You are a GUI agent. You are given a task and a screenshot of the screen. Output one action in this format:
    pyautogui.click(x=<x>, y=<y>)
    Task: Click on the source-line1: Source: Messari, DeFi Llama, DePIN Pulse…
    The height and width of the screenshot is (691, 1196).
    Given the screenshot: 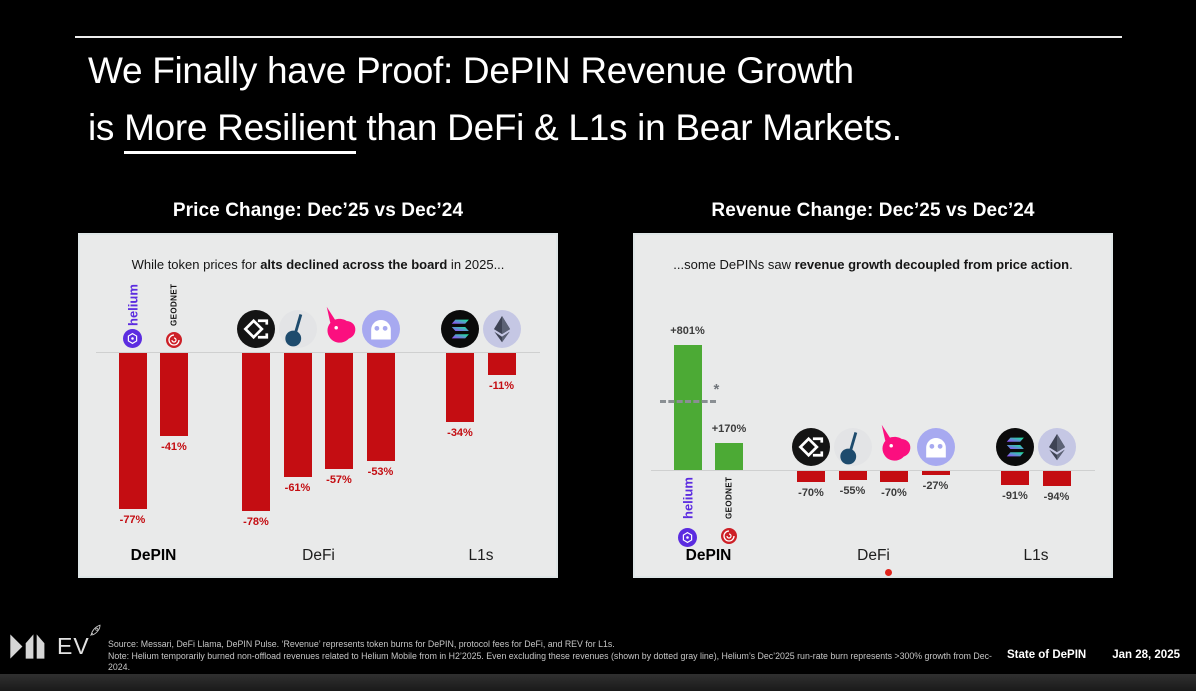 What is the action you would take?
    pyautogui.click(x=361, y=644)
    